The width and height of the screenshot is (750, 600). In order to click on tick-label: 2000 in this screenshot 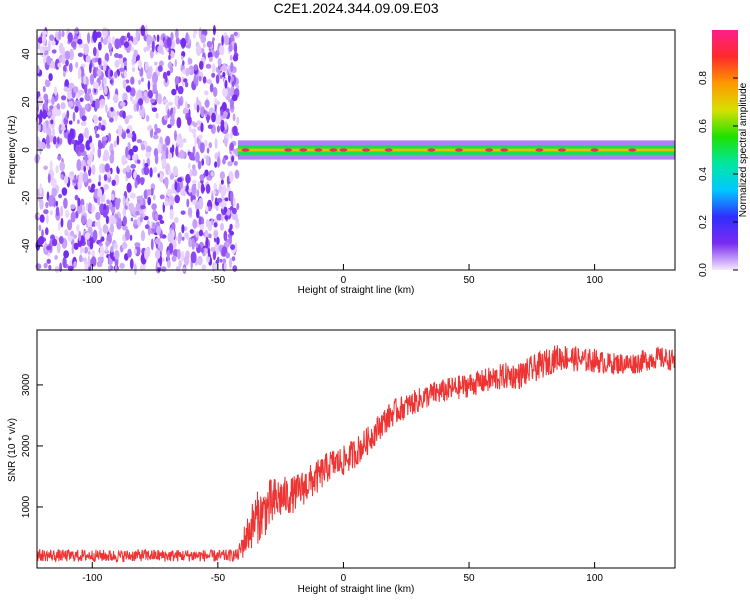, I will do `click(26, 445)`.